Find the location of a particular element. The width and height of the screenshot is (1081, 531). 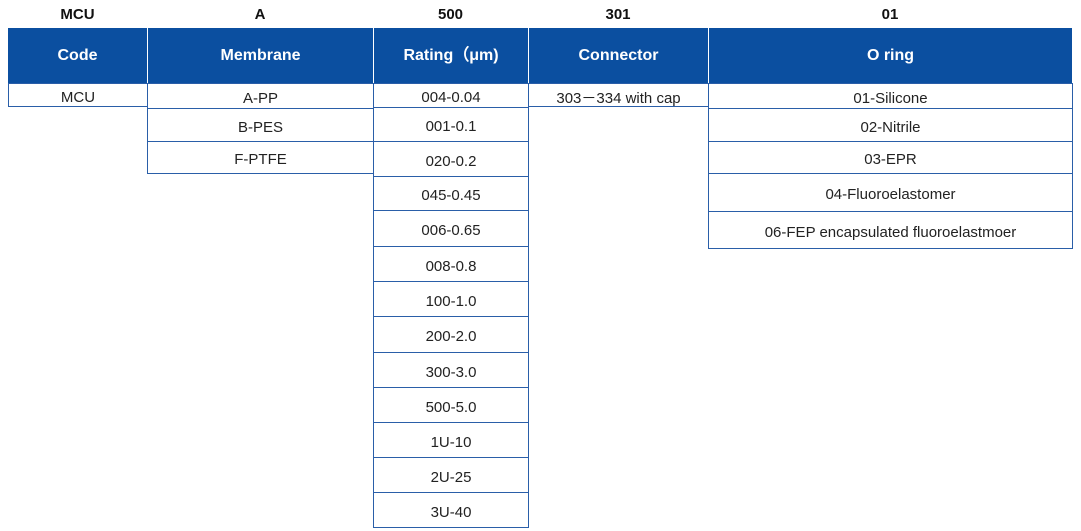

column-header: O ring is located at coordinates (890, 55).